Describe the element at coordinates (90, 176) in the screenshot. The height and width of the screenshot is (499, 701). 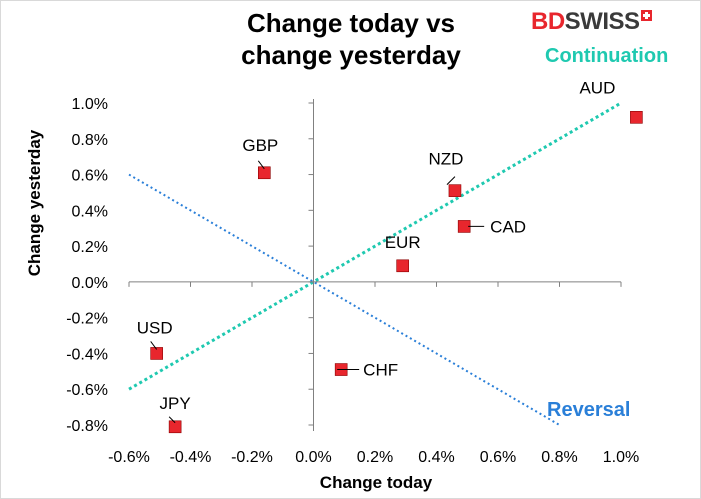
I see `y-tick-label: 0.6%` at that location.